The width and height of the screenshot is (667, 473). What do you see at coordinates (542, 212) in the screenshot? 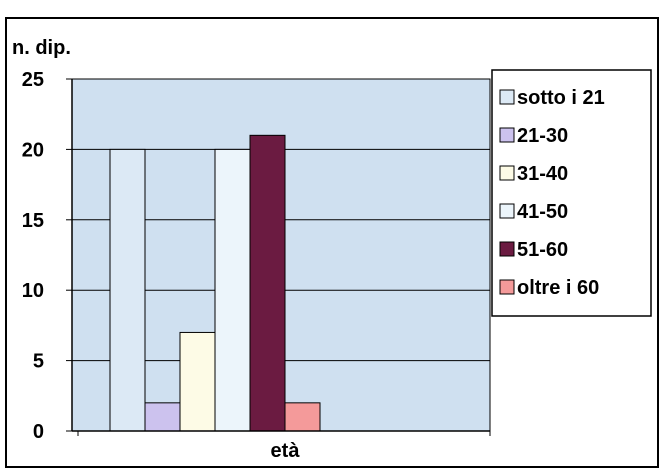
I see `legend-label: 41-50` at bounding box center [542, 212].